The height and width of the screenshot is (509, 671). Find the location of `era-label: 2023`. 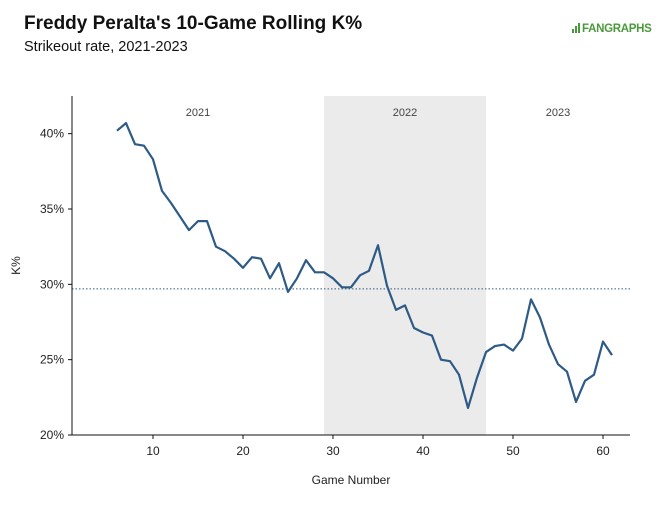

era-label: 2023 is located at coordinates (558, 113).